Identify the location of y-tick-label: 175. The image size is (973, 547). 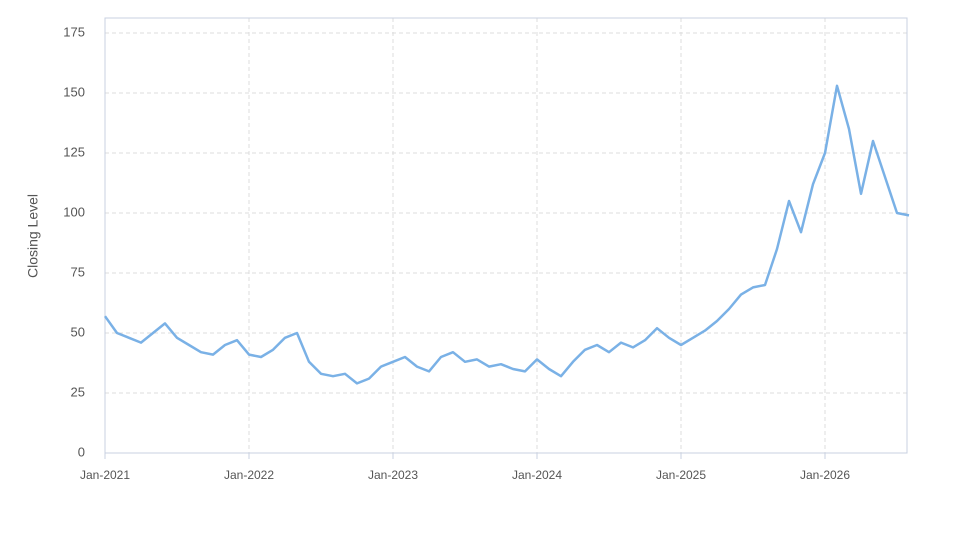
(74, 31).